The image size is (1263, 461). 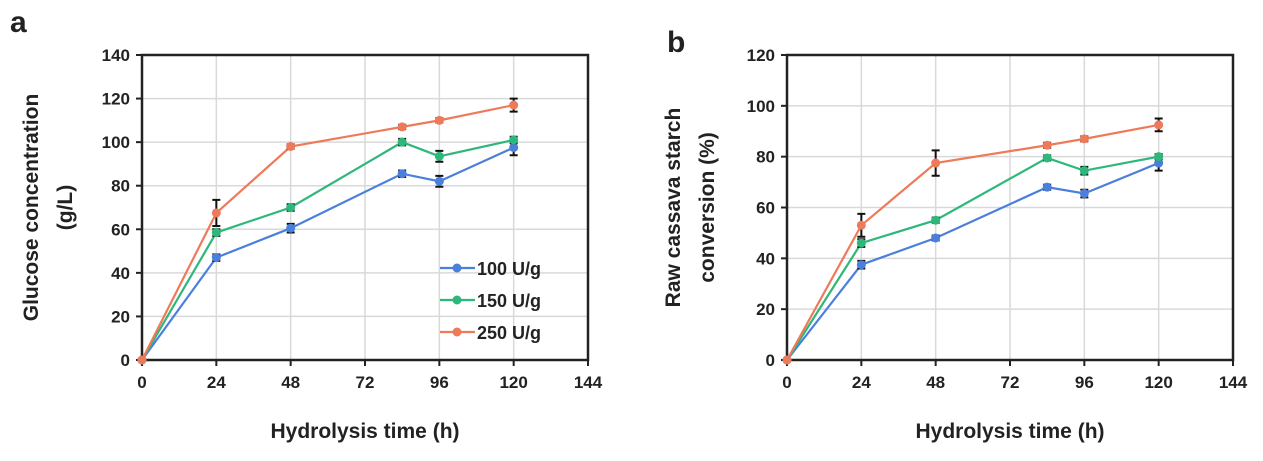 What do you see at coordinates (509, 301) in the screenshot?
I see `legend-label: 150 U/g` at bounding box center [509, 301].